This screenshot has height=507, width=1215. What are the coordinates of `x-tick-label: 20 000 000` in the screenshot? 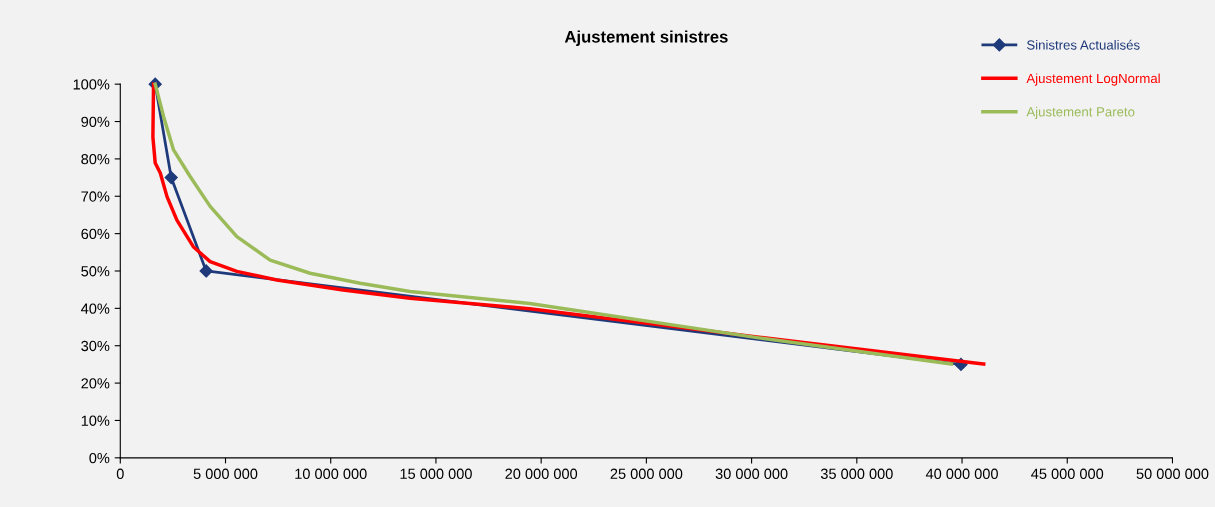 It's located at (541, 473).